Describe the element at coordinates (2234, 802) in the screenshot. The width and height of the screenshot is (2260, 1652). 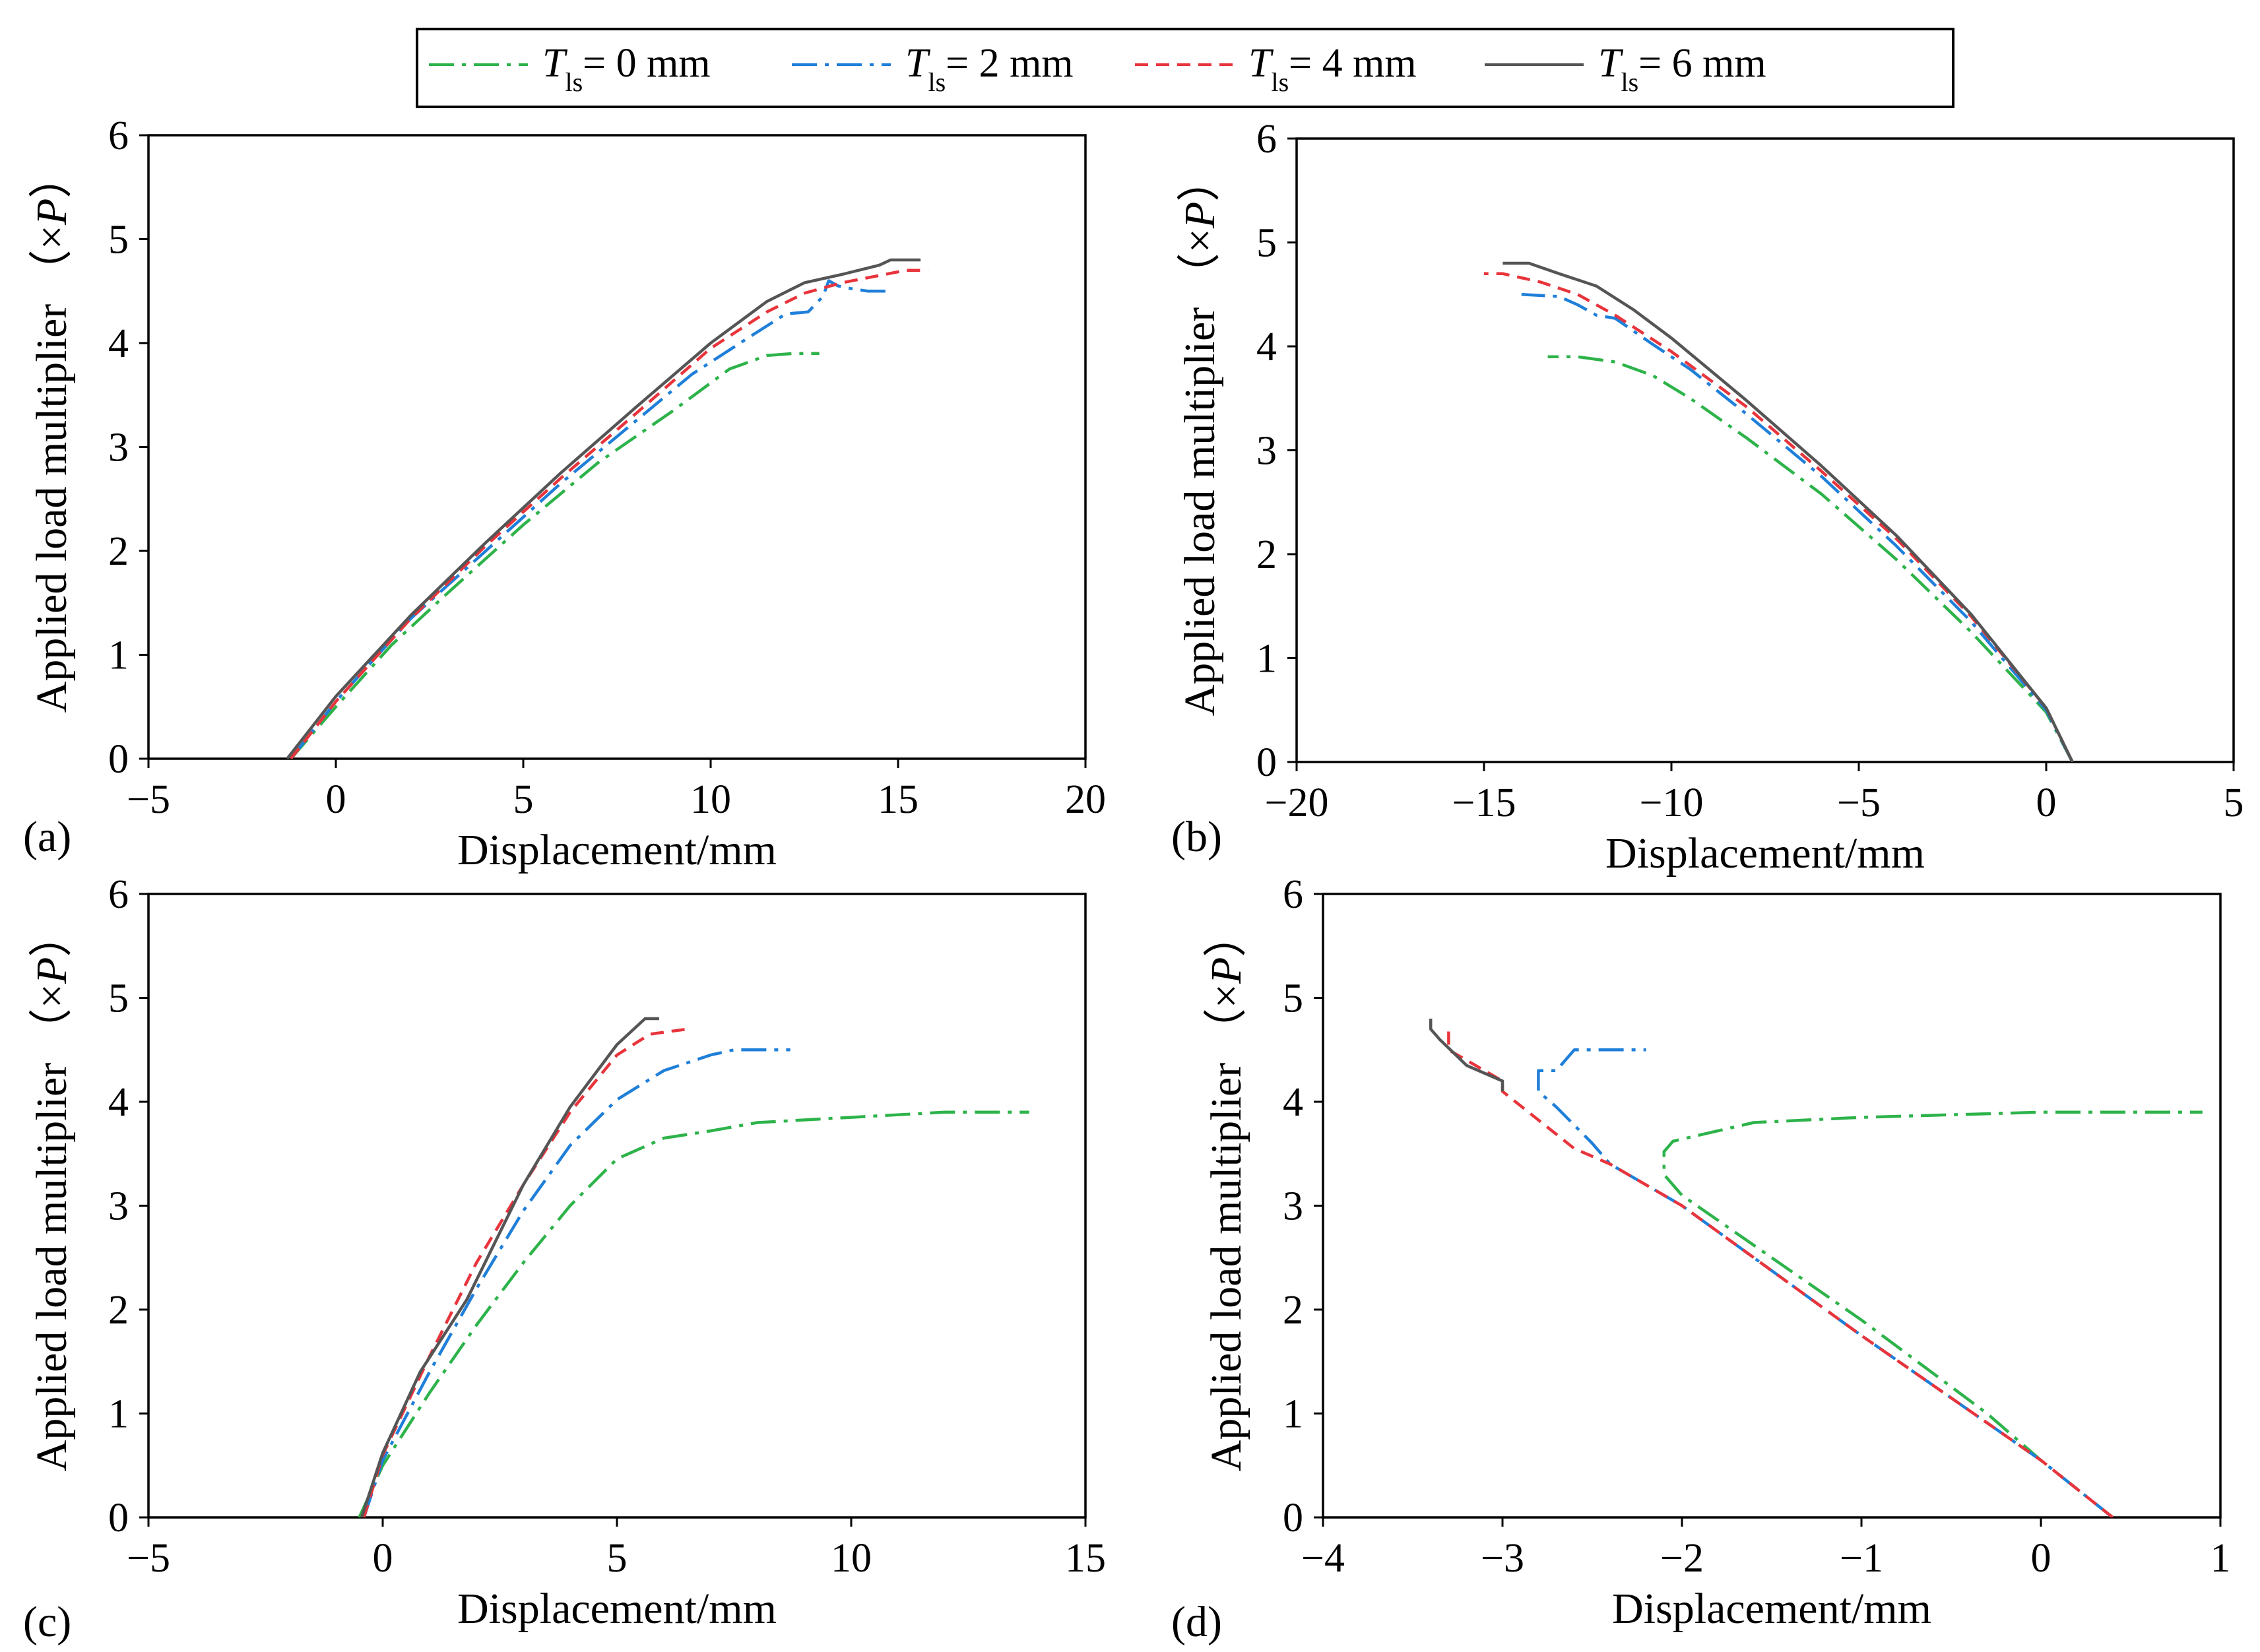
I see `x-tick-label: 5` at that location.